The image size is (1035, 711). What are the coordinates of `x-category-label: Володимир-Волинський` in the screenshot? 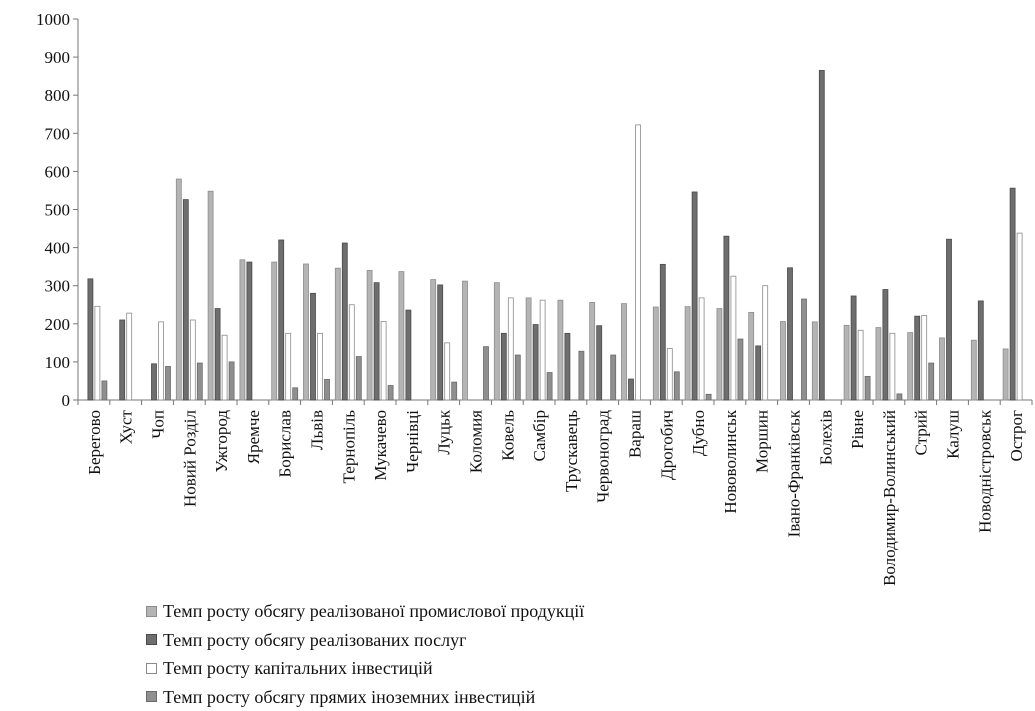 It's located at (889, 498).